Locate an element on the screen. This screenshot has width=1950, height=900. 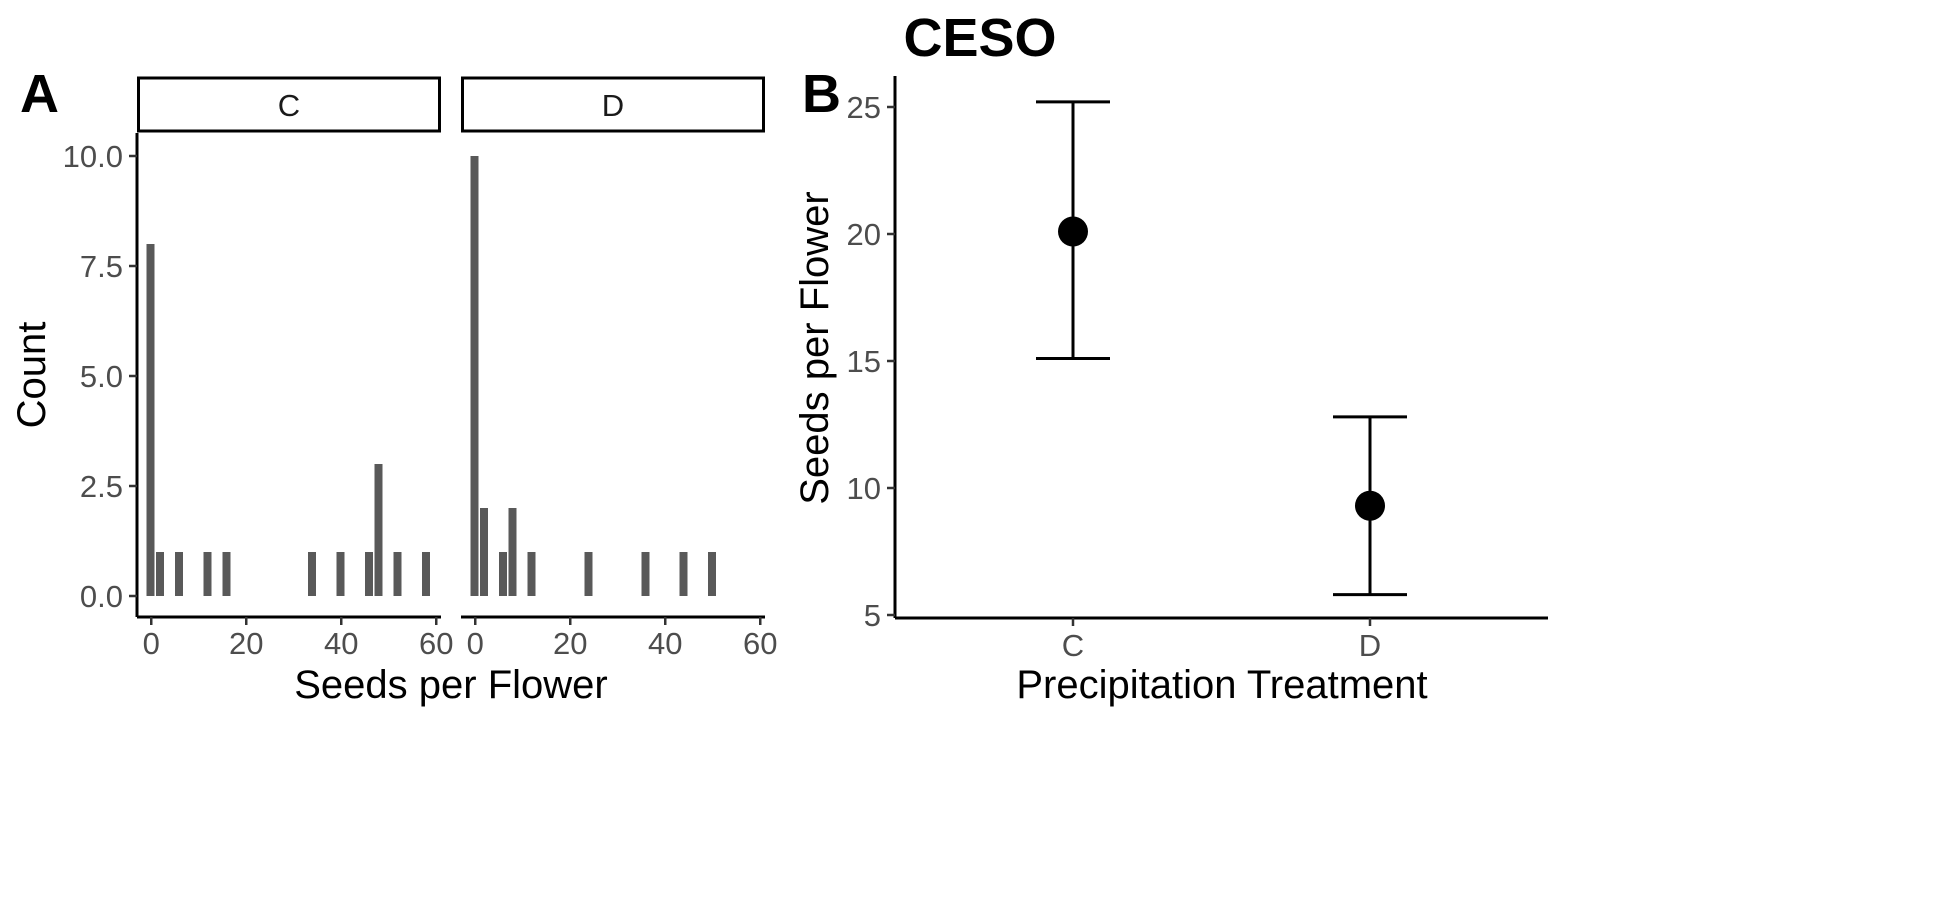
panel-a-x-axis-title: Seeds per Flower is located at coordinates (450, 685).